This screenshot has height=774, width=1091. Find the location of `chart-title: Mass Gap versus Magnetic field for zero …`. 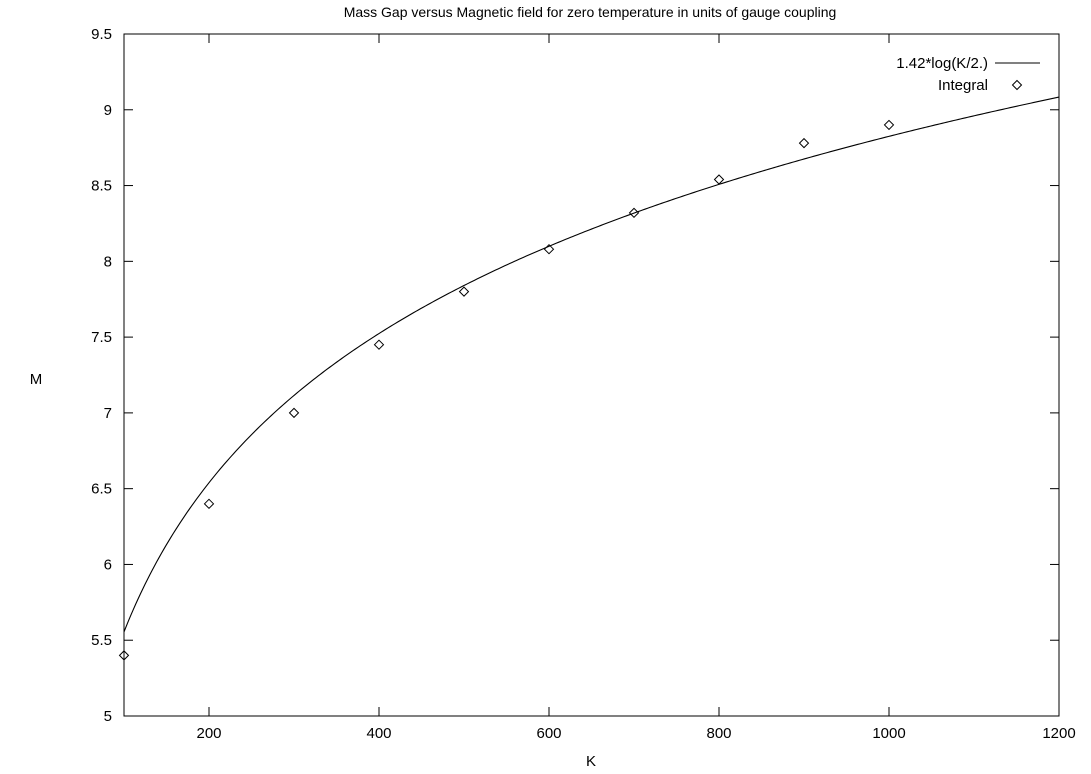

chart-title: Mass Gap versus Magnetic field for zero … is located at coordinates (590, 12).